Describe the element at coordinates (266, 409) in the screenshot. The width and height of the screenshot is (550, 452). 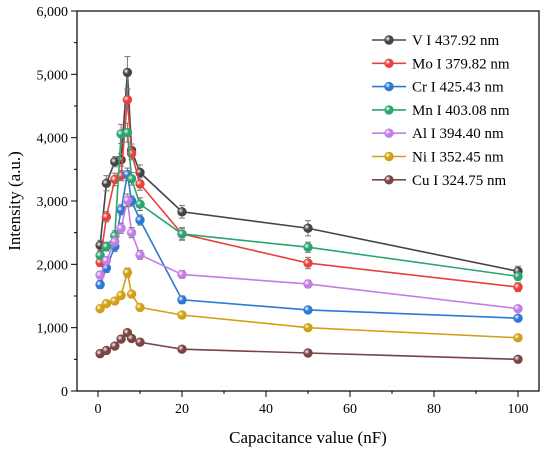
I see `x-tick-label: 40` at that location.